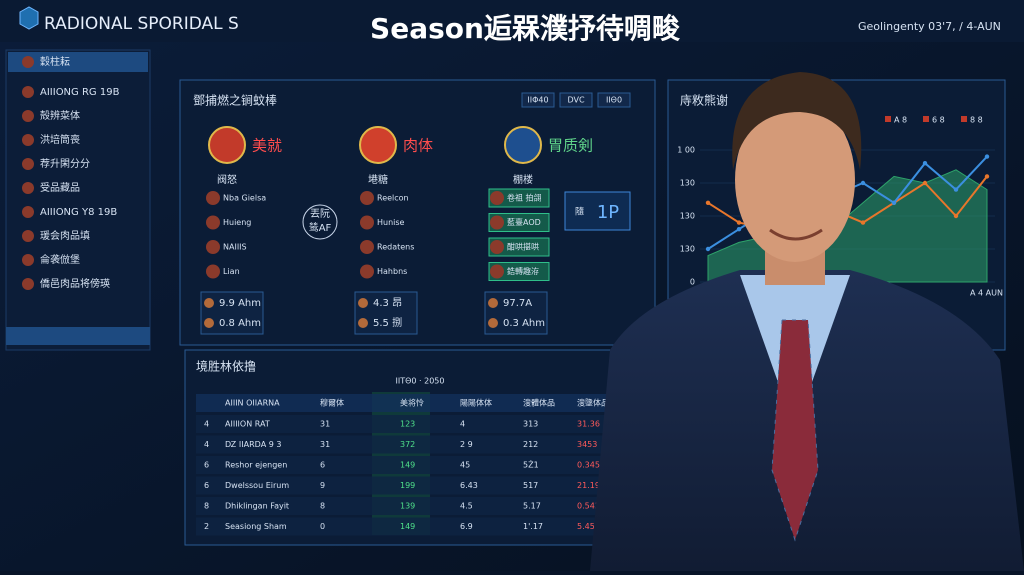  I want to click on stat-value: 9.9 Ahm, so click(240, 303).